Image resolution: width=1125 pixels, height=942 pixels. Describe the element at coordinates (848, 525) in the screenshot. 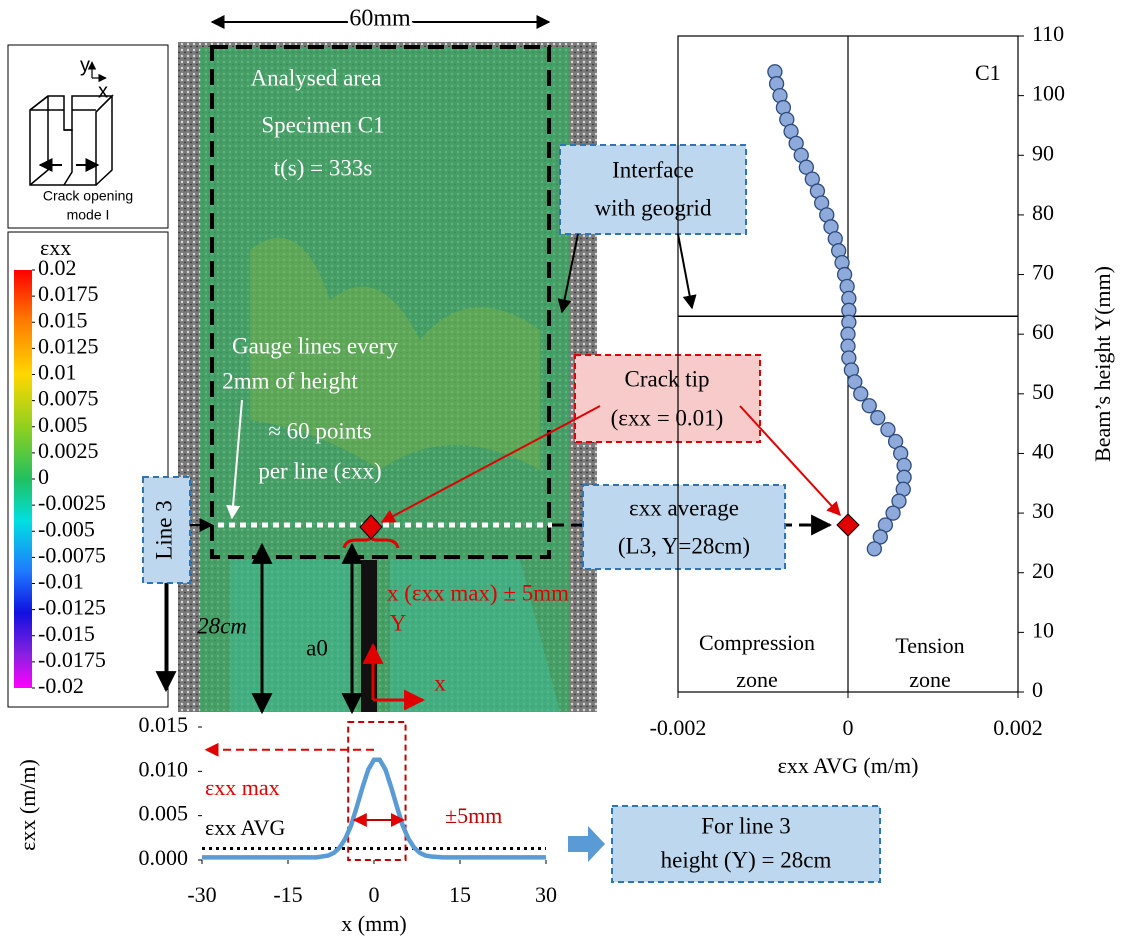

I see `highlight-point` at that location.